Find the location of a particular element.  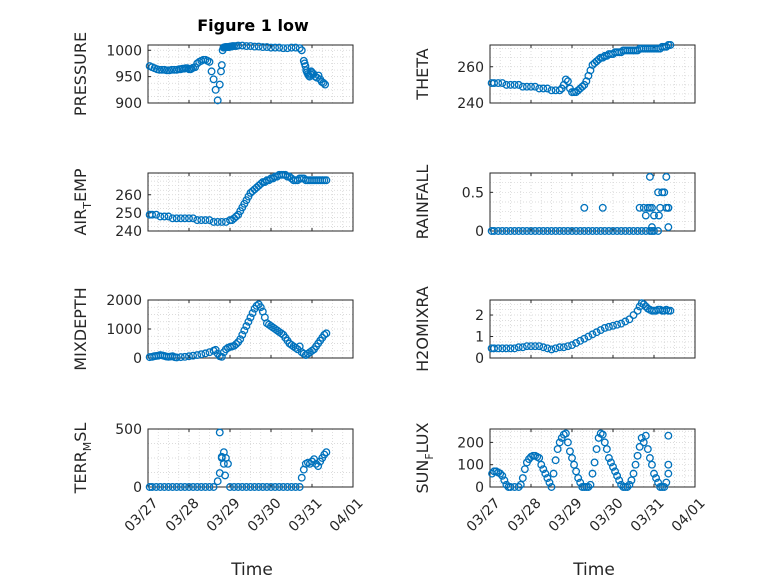

y-axis-label-main: RAINFALL is located at coordinates (422, 202).